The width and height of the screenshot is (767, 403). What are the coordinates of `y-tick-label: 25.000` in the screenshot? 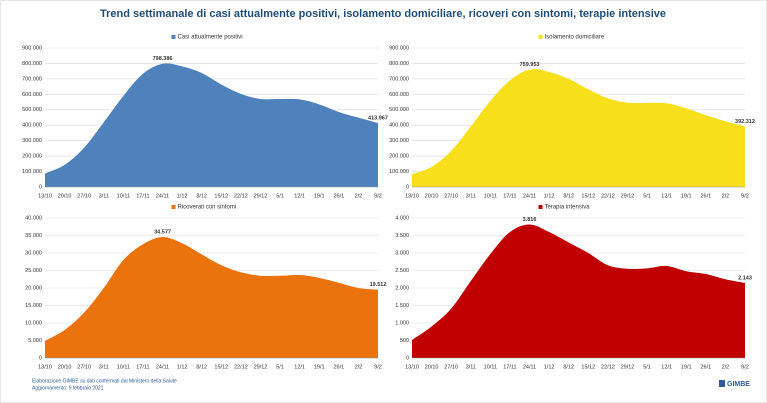 It's located at (33, 271).